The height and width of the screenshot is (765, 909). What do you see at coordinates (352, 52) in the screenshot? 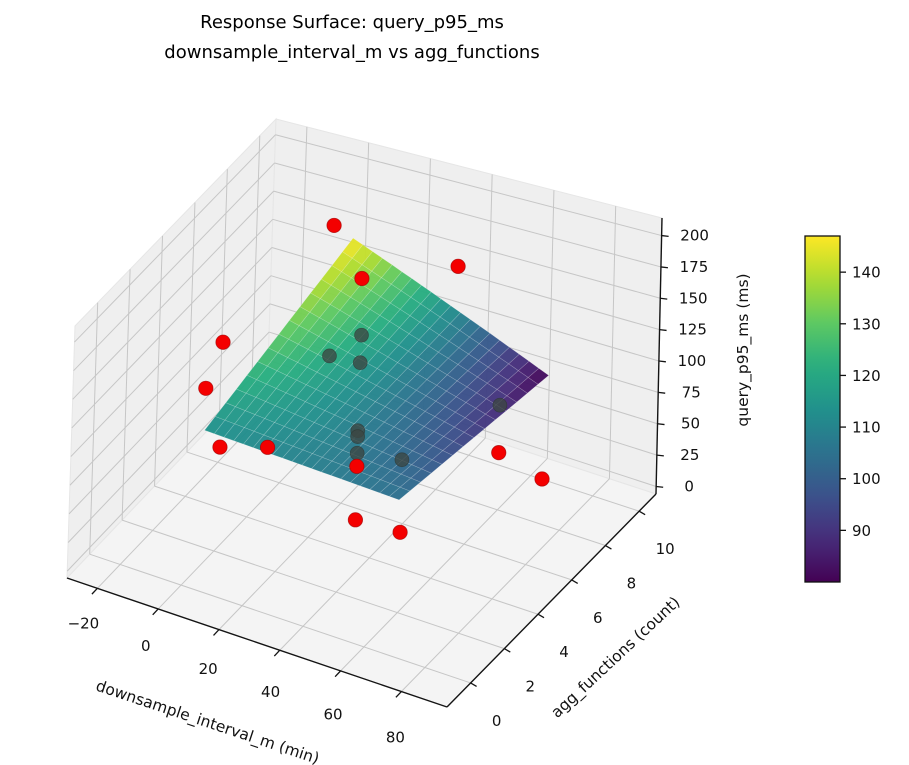
I see `chart-title-line2: downsample_interval_m vs agg_functions` at bounding box center [352, 52].